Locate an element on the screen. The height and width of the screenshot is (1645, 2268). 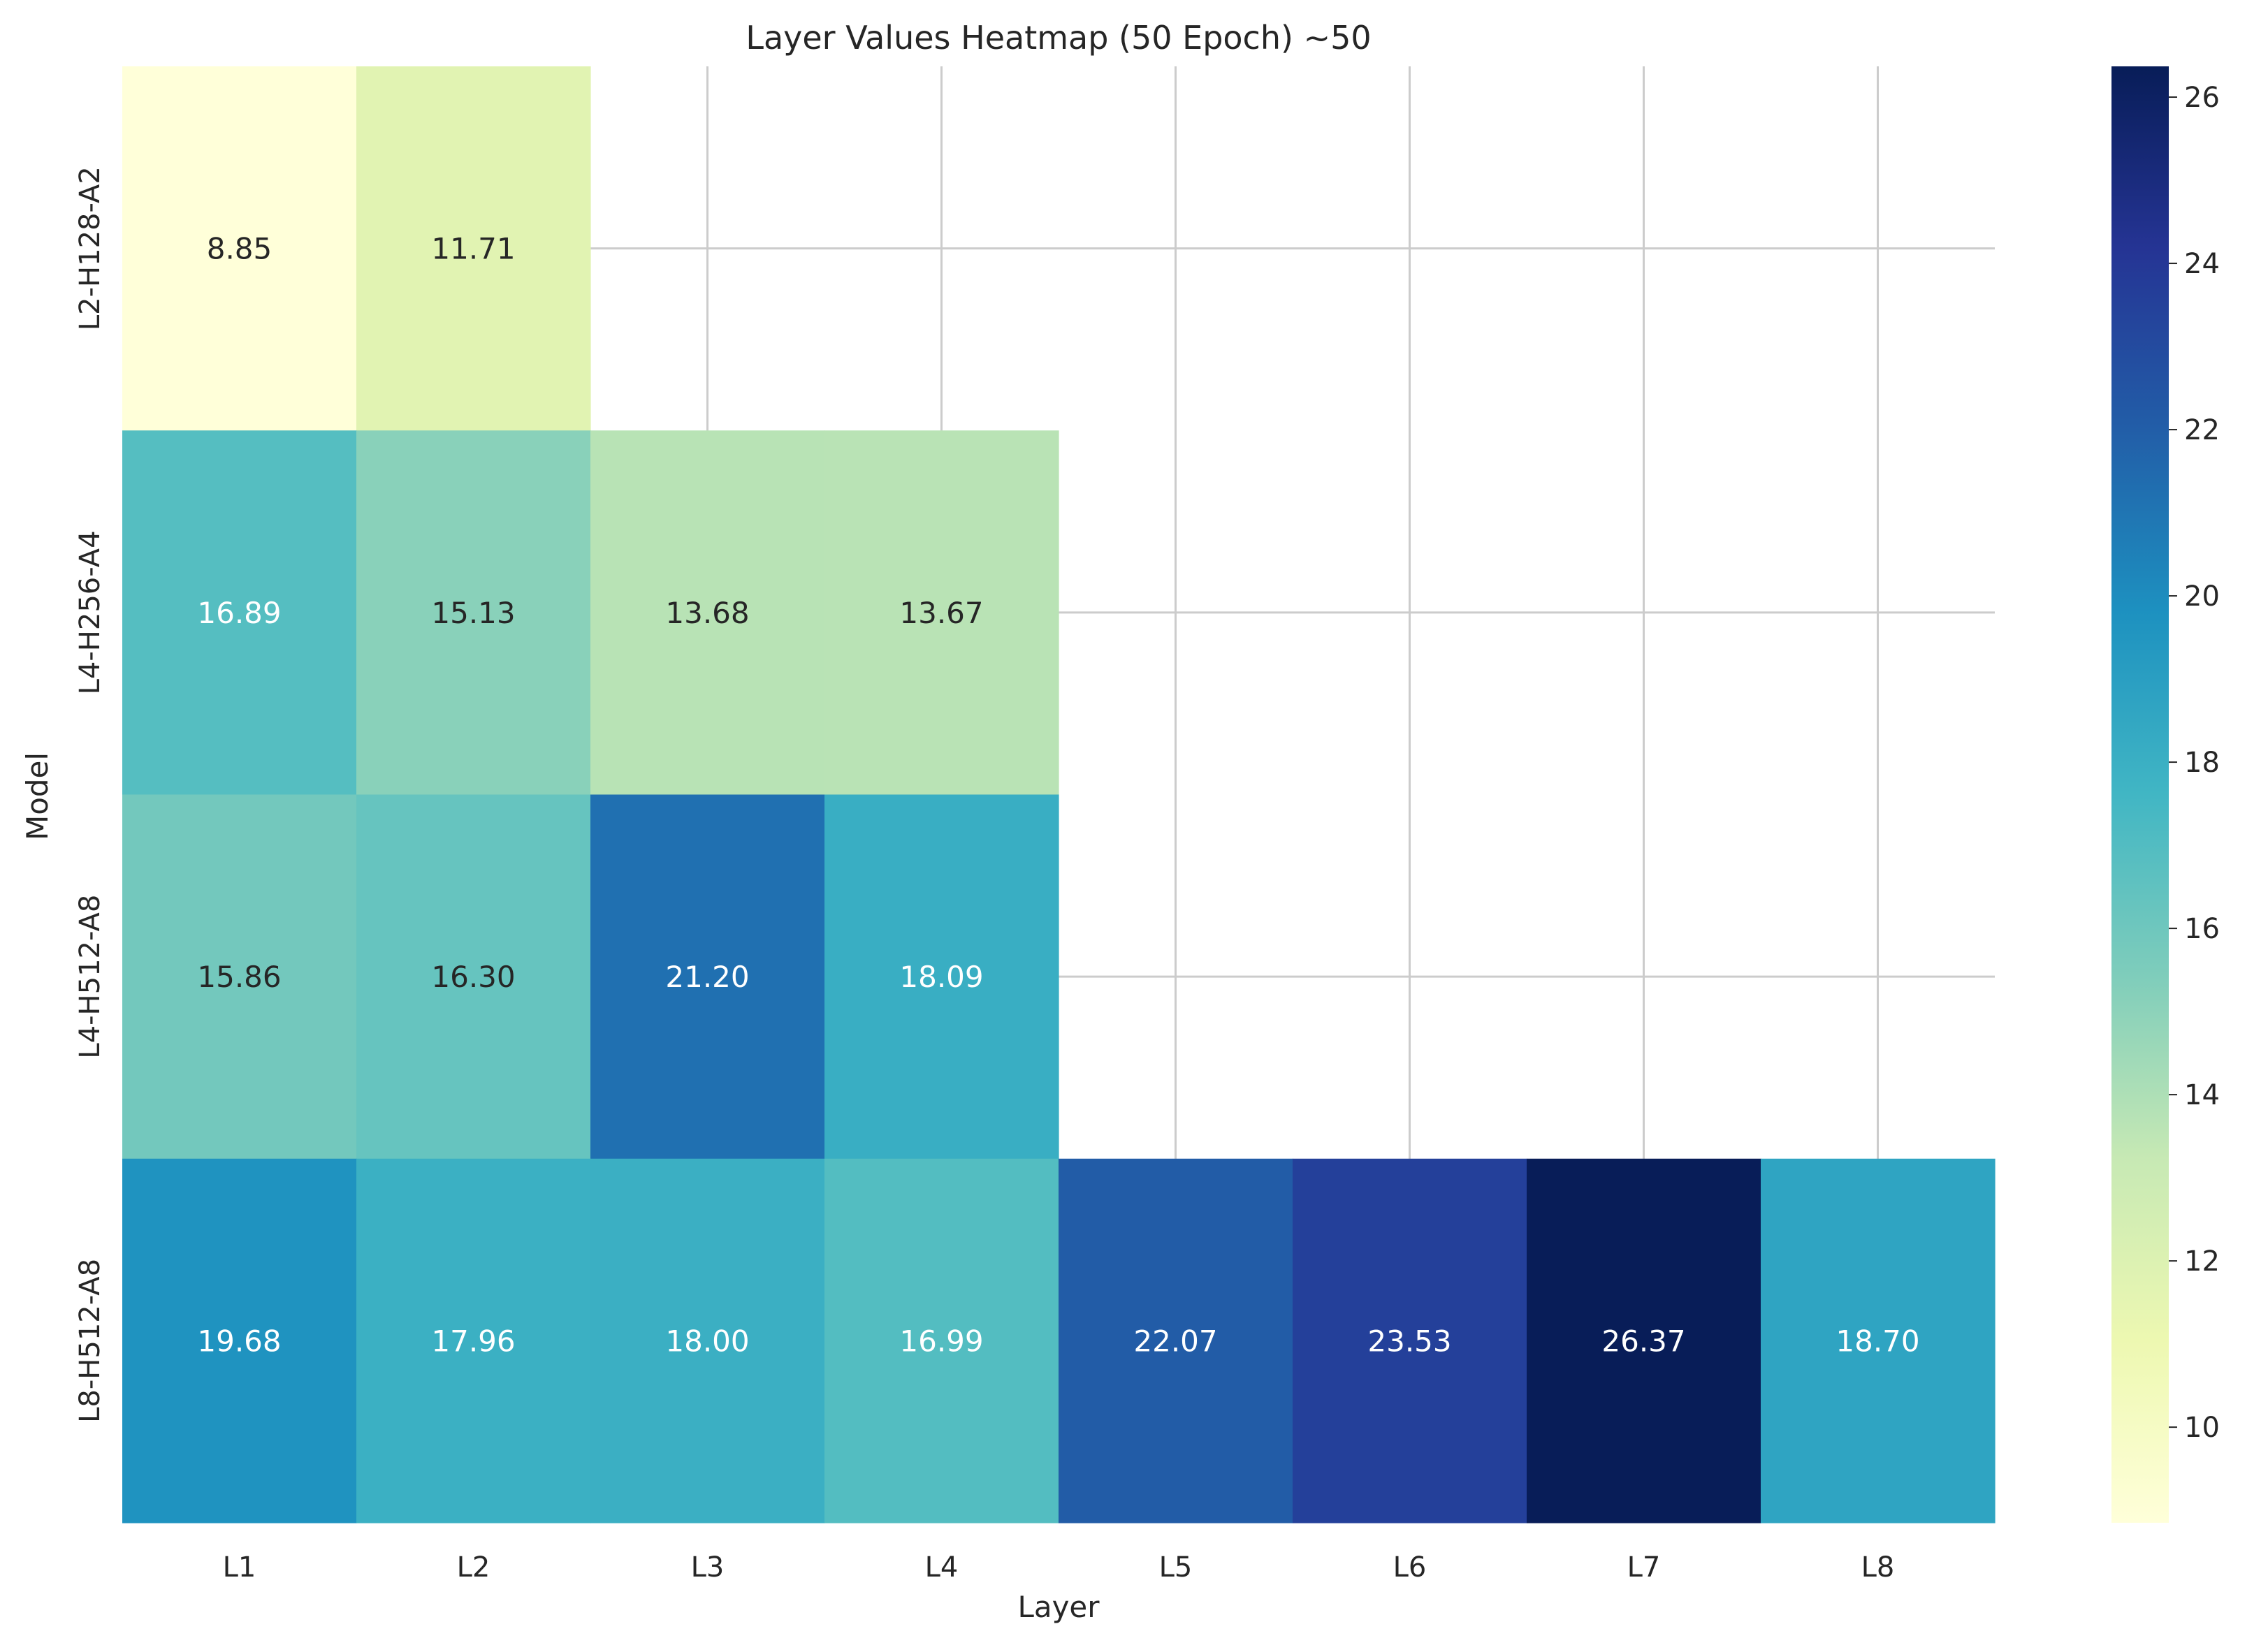
cell-value-label: 8.85 is located at coordinates (239, 249).